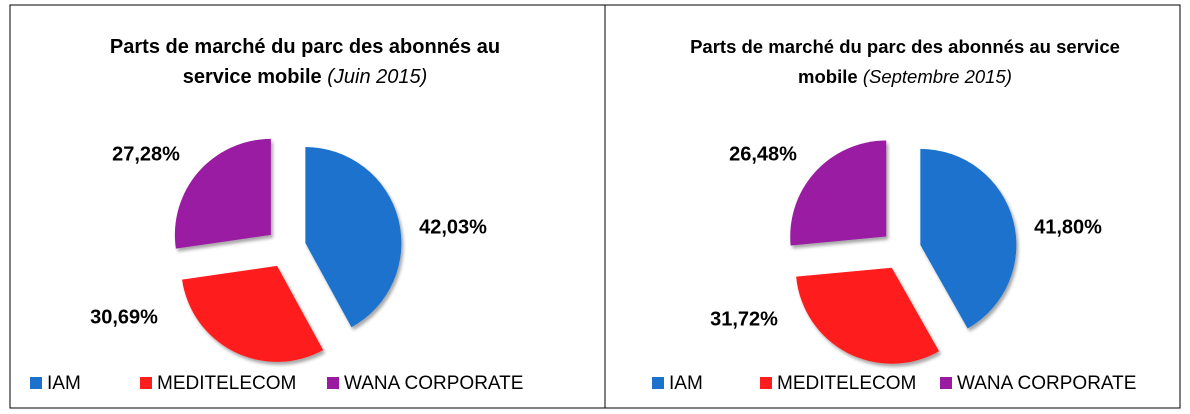 The height and width of the screenshot is (414, 1190). What do you see at coordinates (744, 319) in the screenshot?
I see `data-label: 31,72%` at bounding box center [744, 319].